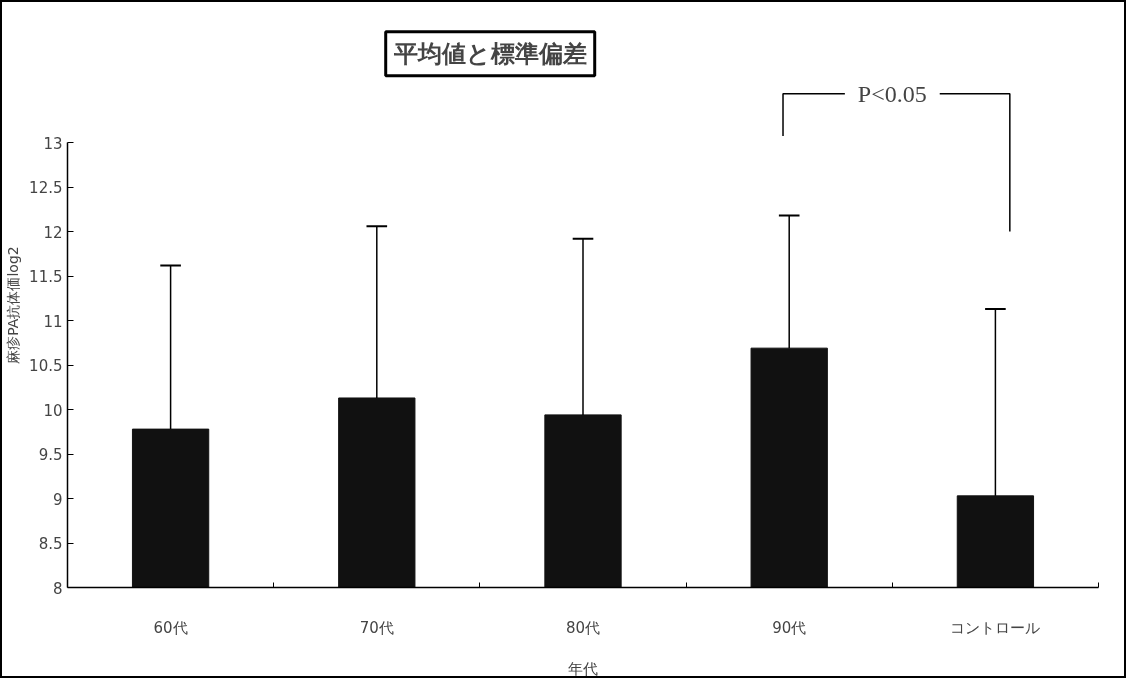 This screenshot has height=682, width=1130. I want to click on y-tick-label: 12.5, so click(46, 188).